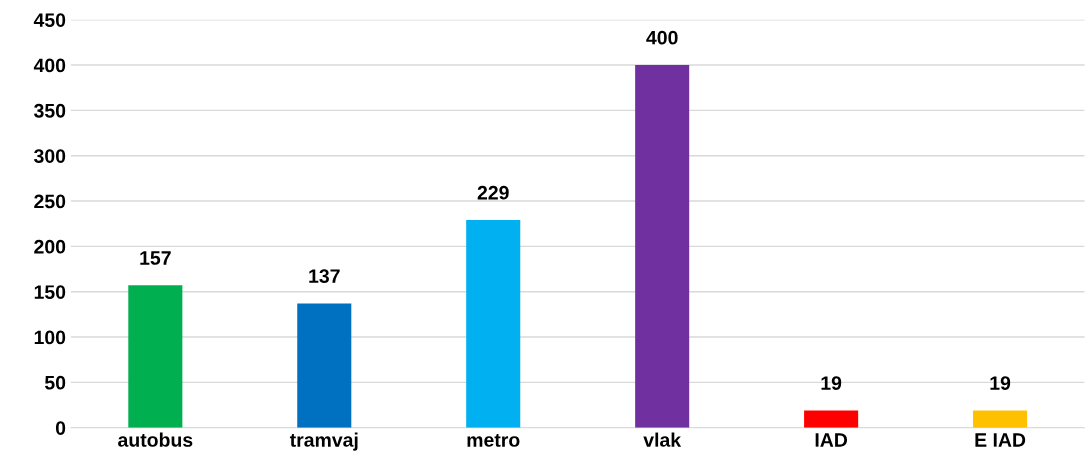  Describe the element at coordinates (831, 440) in the screenshot. I see `x-tick-label: IAD` at that location.